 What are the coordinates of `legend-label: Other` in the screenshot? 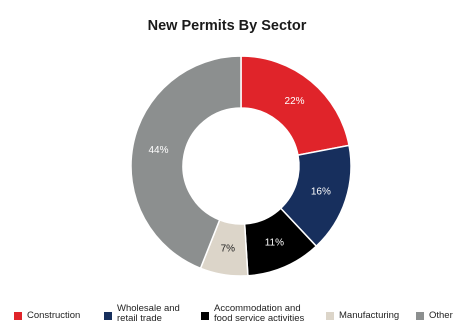 It's located at (441, 315).